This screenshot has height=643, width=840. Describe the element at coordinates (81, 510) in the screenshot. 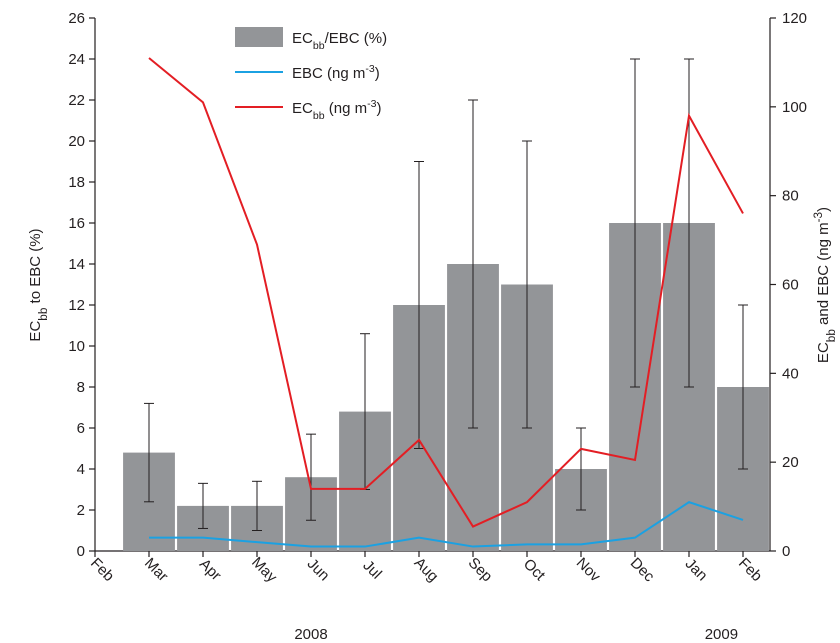

I see `y-tick-label: 2` at that location.